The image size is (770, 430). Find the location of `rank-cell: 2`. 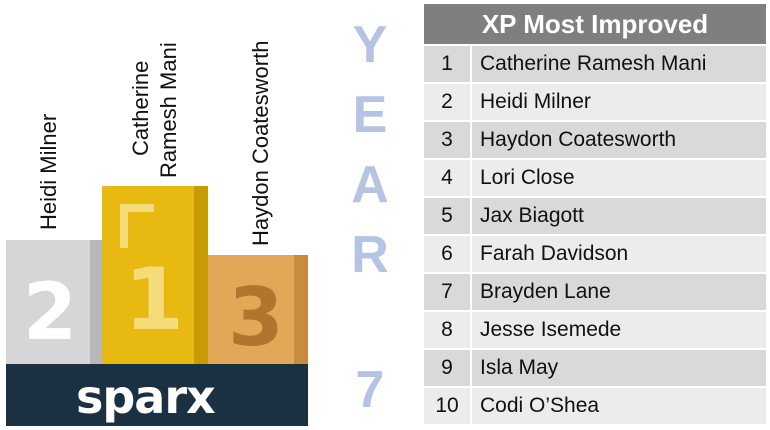

rank-cell: 2 is located at coordinates (447, 102).